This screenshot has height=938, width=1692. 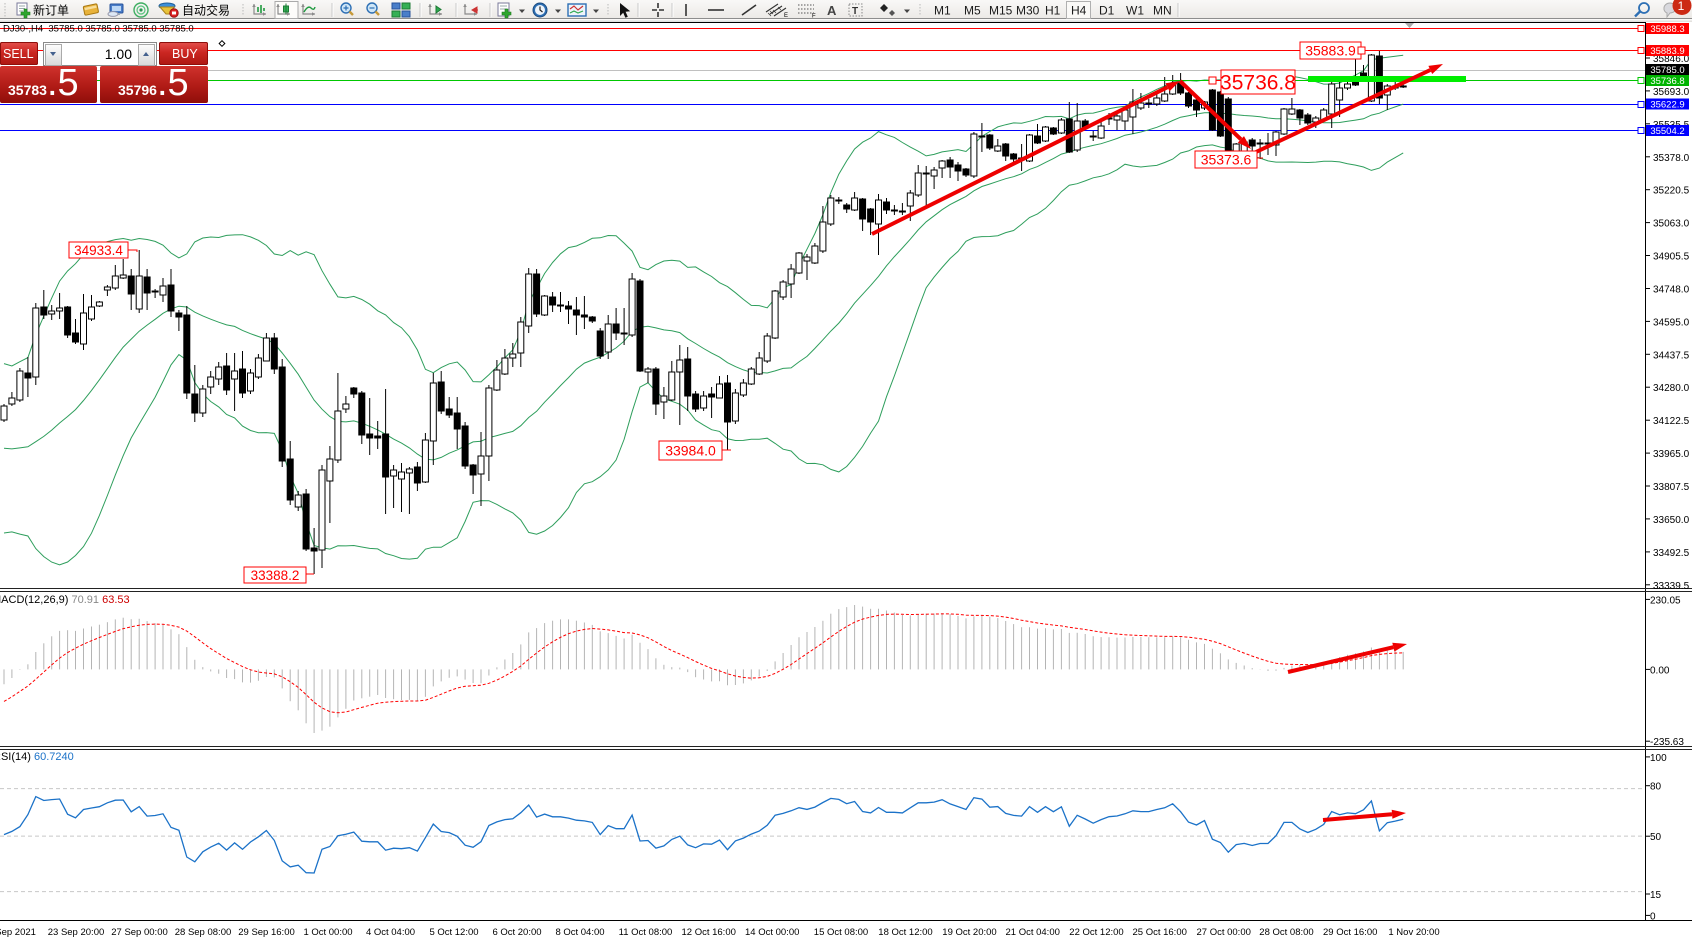 What do you see at coordinates (814, 17) in the screenshot?
I see `svg-text: F` at bounding box center [814, 17].